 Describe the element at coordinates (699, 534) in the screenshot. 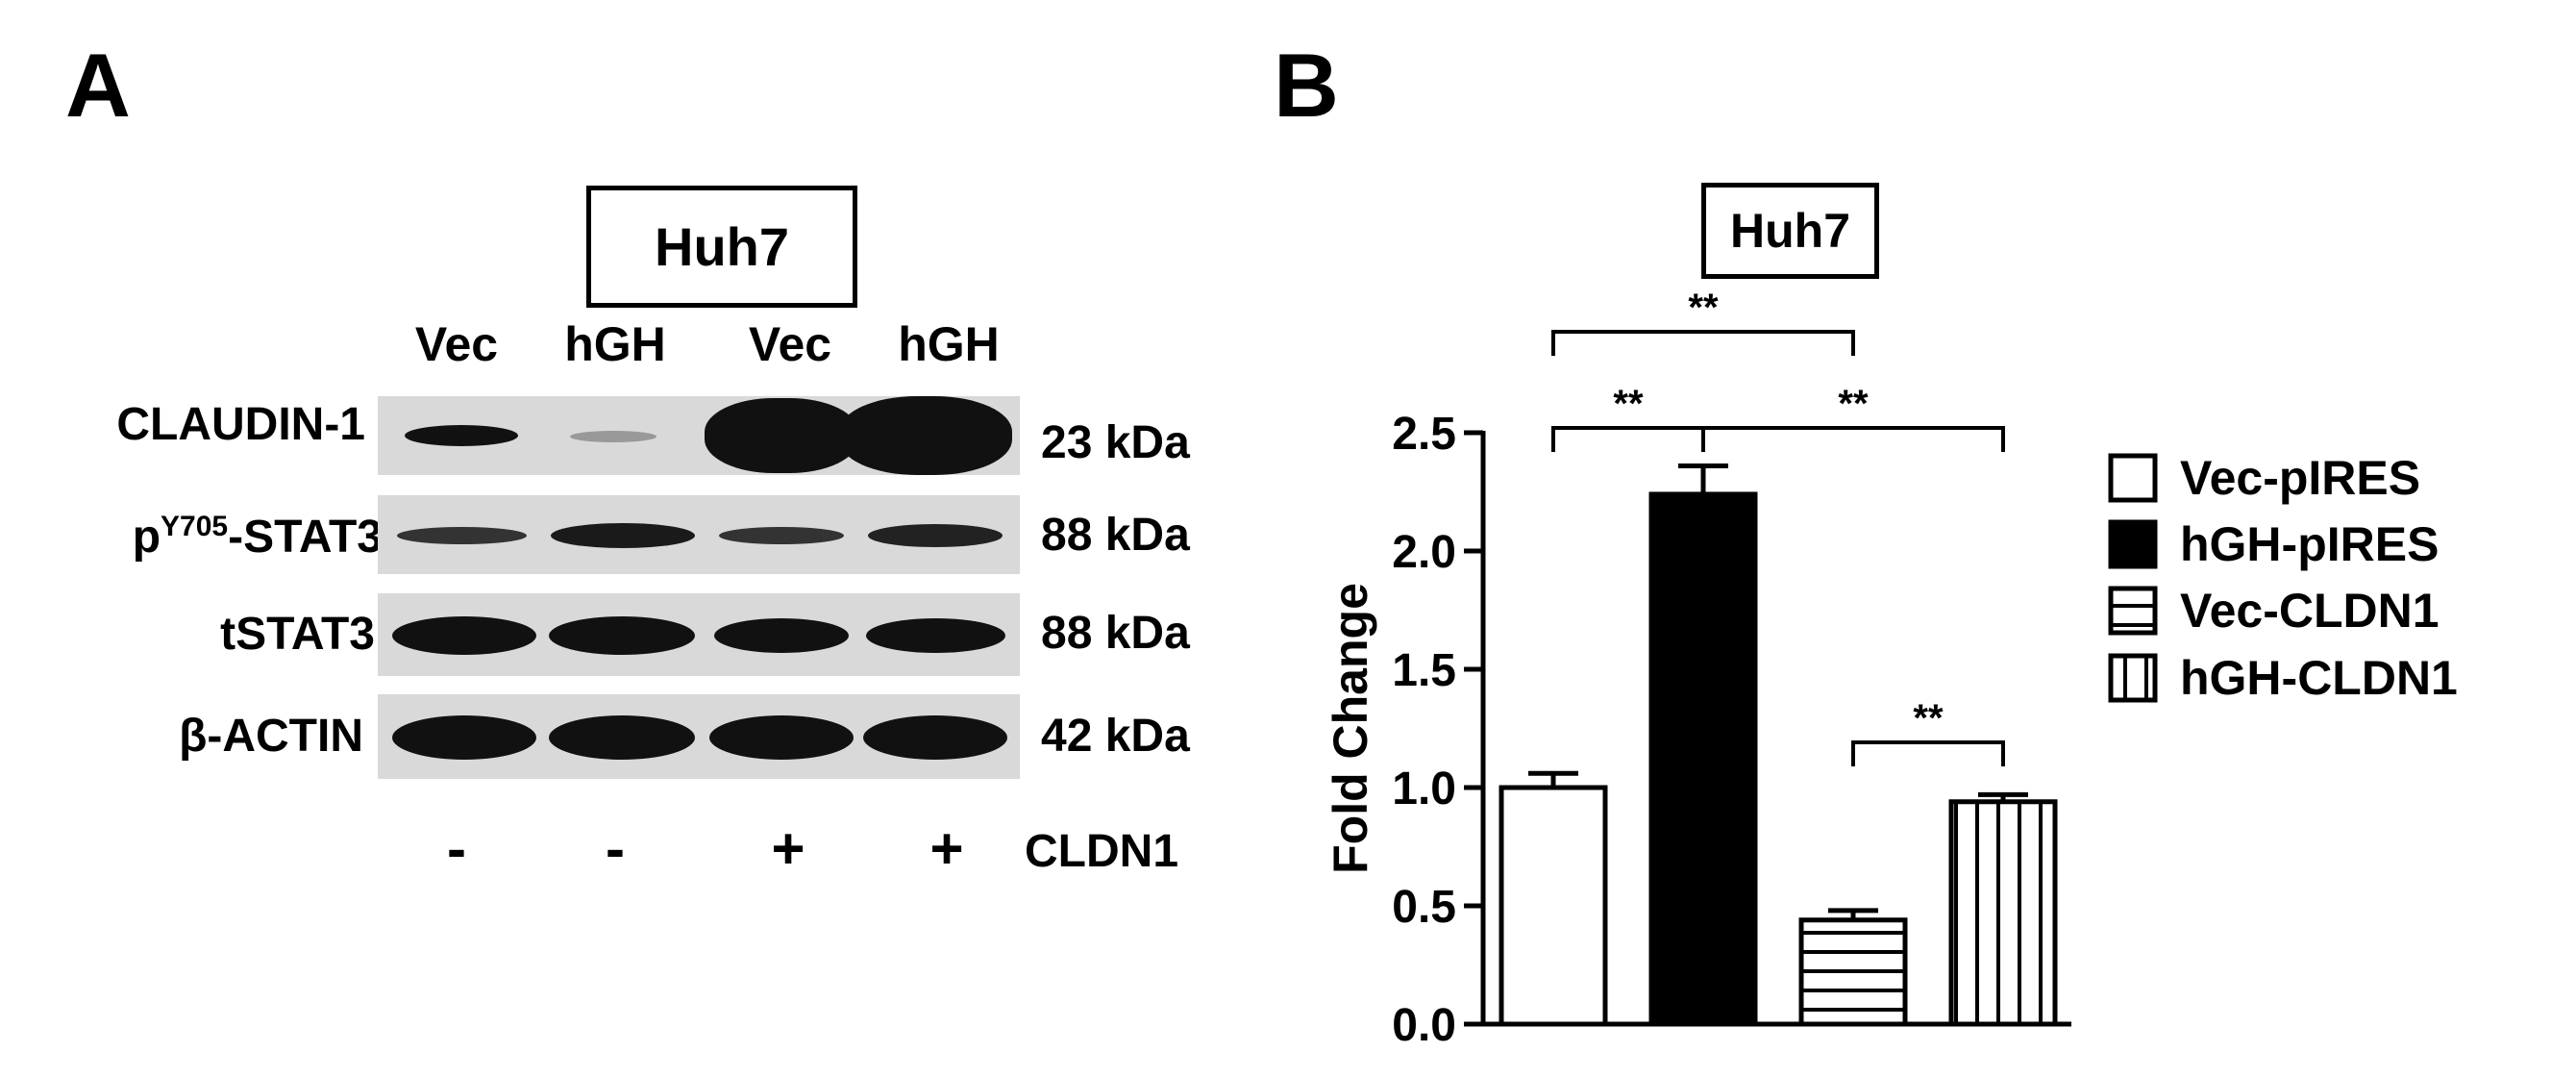

I see `blot-strip-pstat3` at that location.